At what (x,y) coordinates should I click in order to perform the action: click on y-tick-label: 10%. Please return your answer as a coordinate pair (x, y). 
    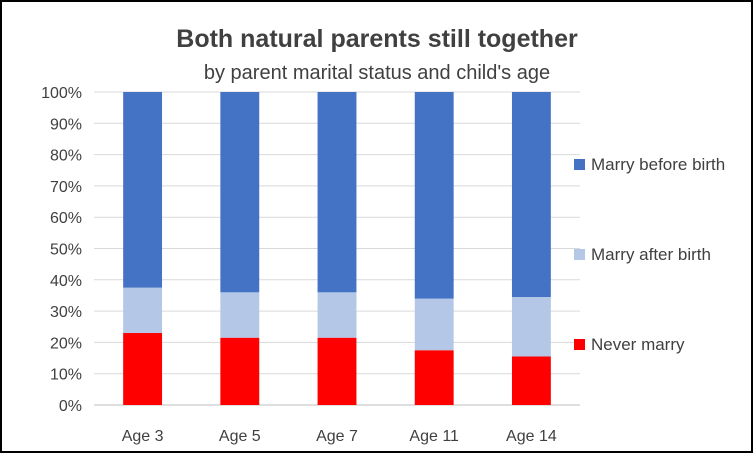
    Looking at the image, I should click on (66, 375).